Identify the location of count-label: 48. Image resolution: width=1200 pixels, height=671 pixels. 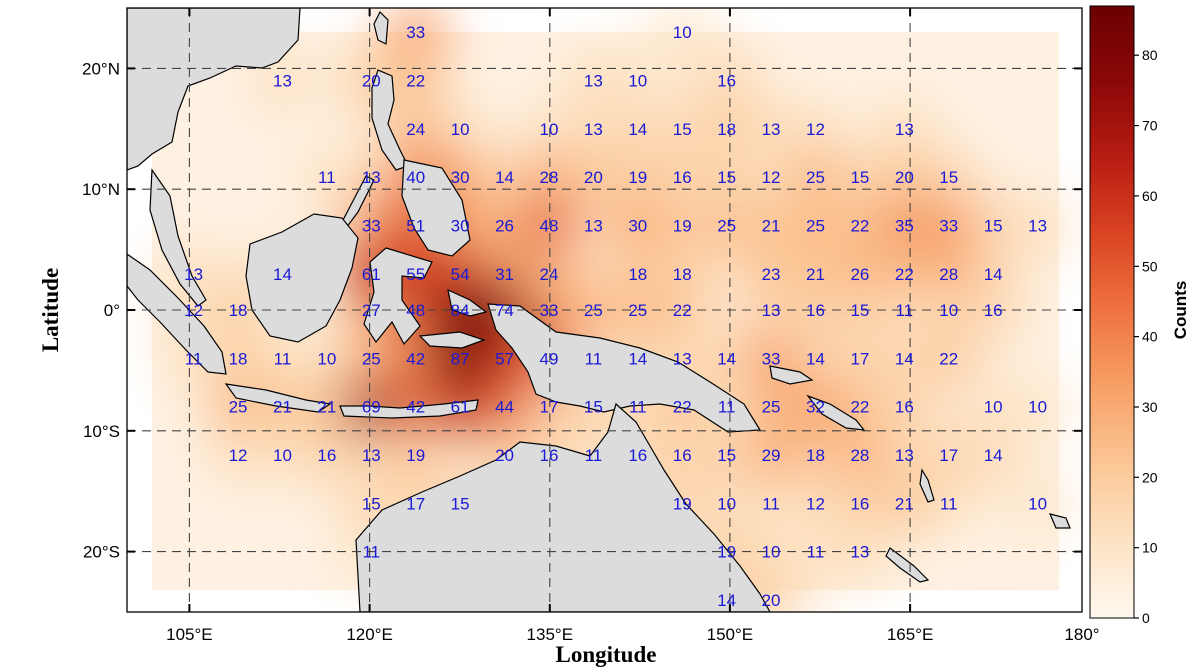
(549, 225).